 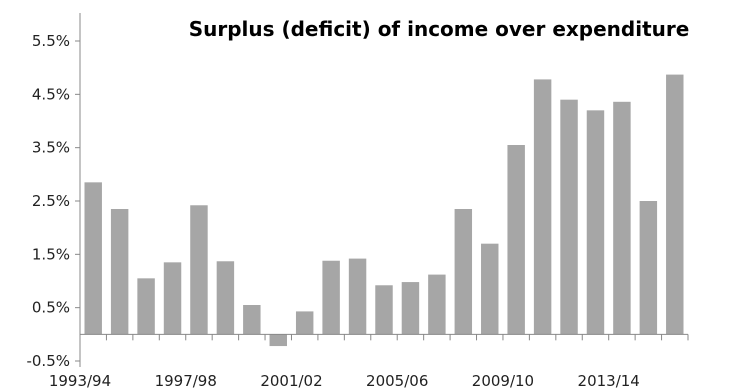 What do you see at coordinates (51, 308) in the screenshot?
I see `y-tick-label: 0.5%` at bounding box center [51, 308].